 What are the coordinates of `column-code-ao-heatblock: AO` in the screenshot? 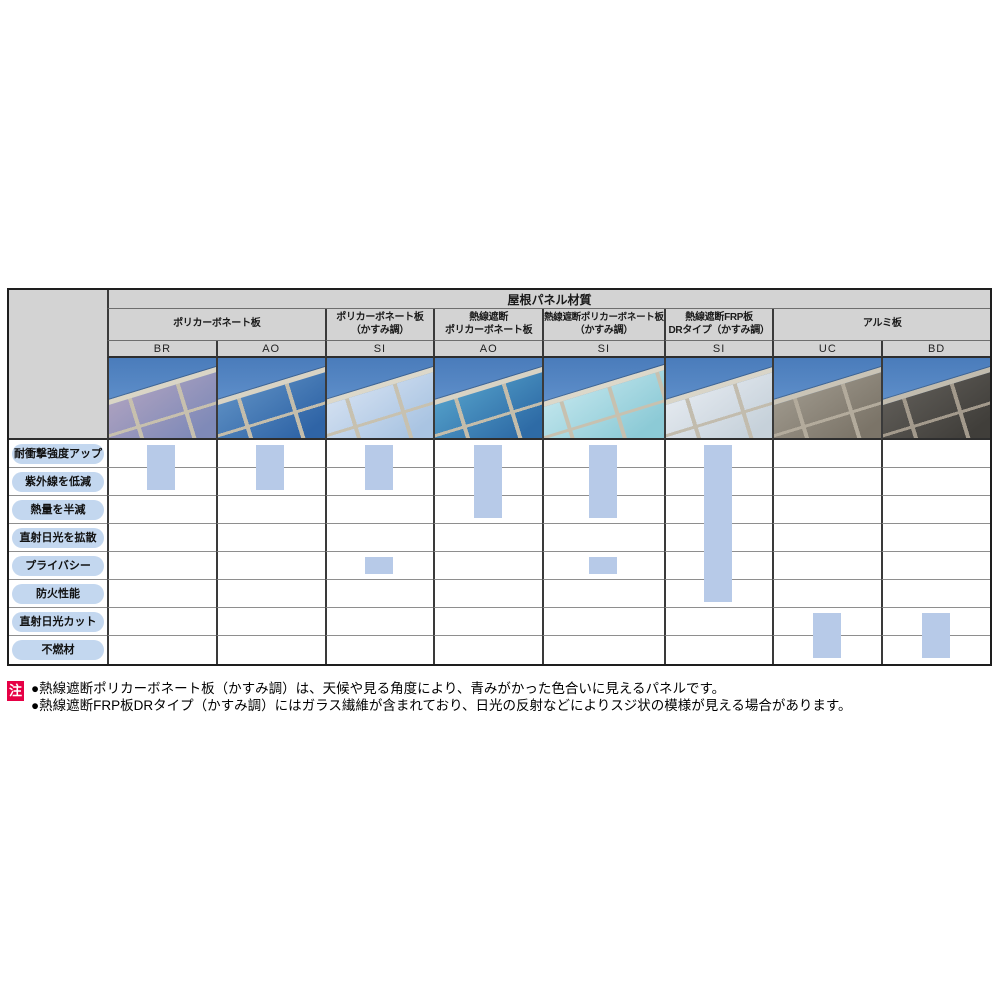 It's located at (488, 349).